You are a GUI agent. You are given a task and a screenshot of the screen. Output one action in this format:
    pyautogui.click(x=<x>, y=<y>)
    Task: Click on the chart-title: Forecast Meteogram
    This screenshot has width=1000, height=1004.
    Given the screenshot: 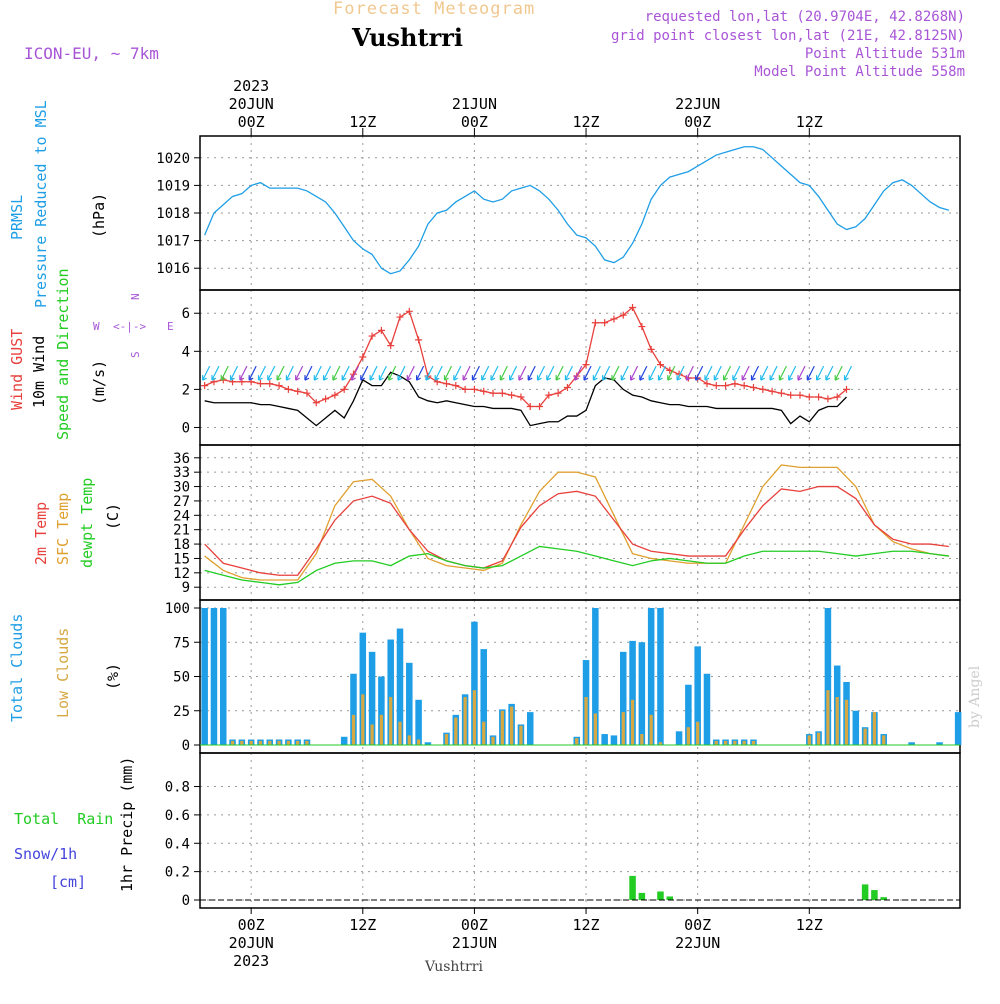 What is the action you would take?
    pyautogui.click(x=434, y=9)
    